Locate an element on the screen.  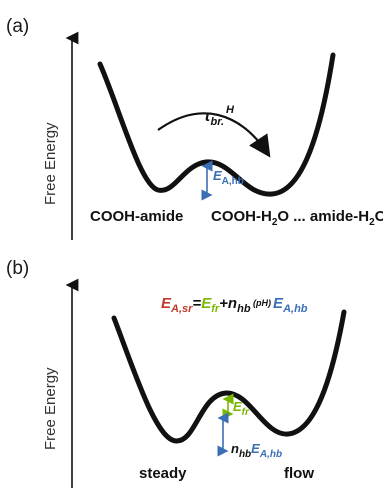
panel-a-transition-arrow is located at coordinates (214, 135).